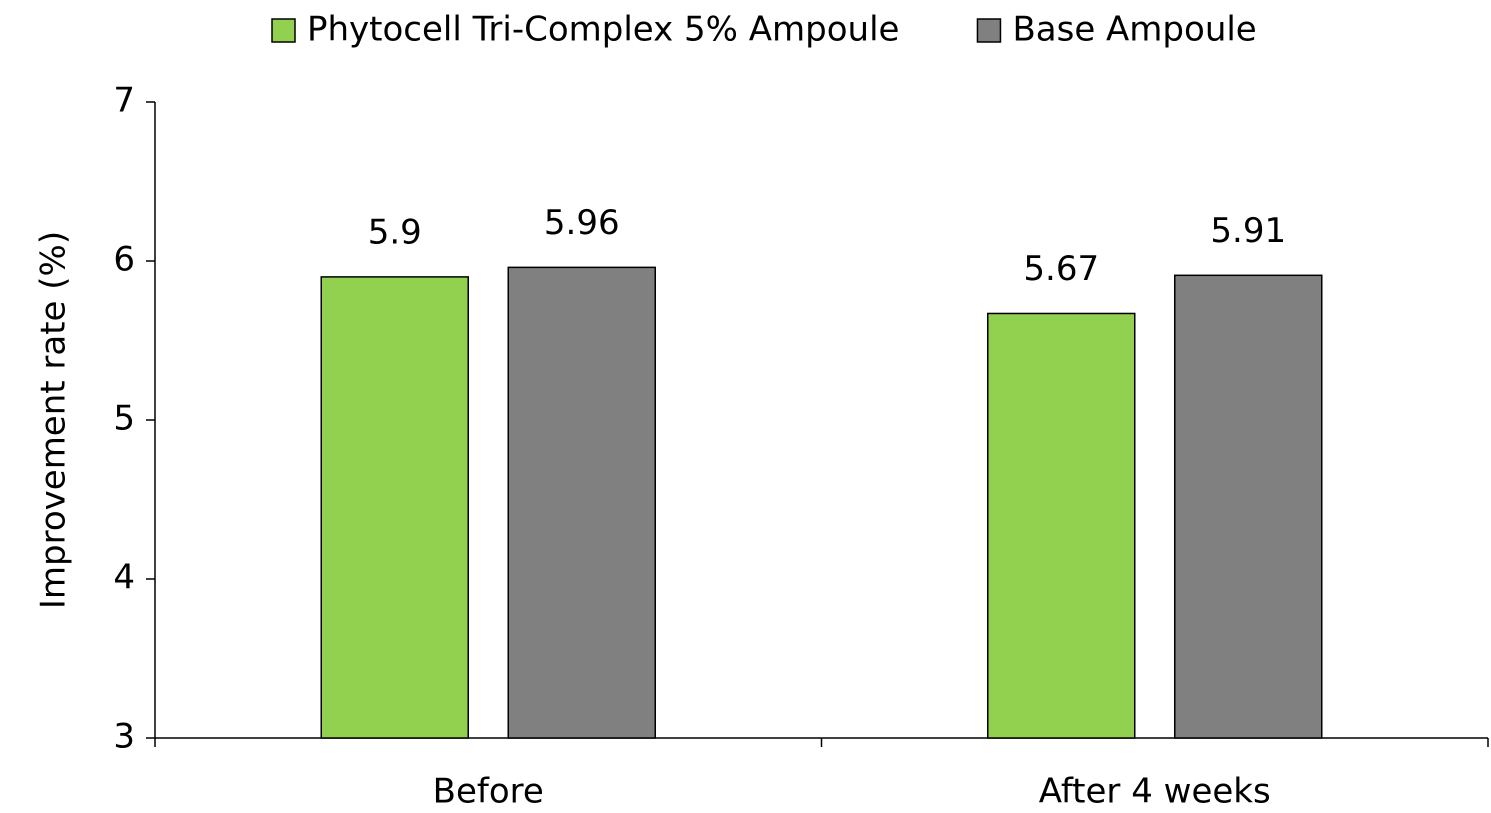  Describe the element at coordinates (603, 30) in the screenshot. I see `legend-label: Phytocell Tri-Complex 5% Ampoule` at that location.